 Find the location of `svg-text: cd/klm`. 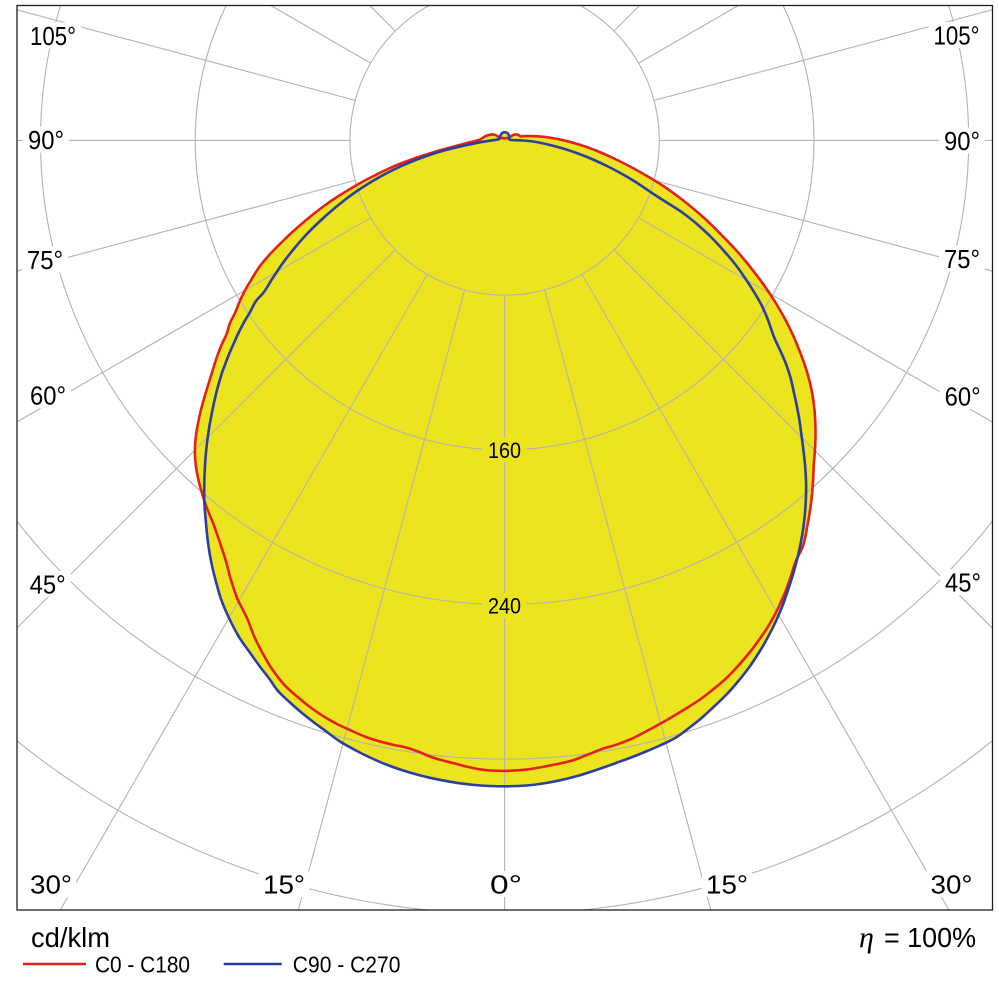

svg-text: cd/klm is located at coordinates (70, 937).